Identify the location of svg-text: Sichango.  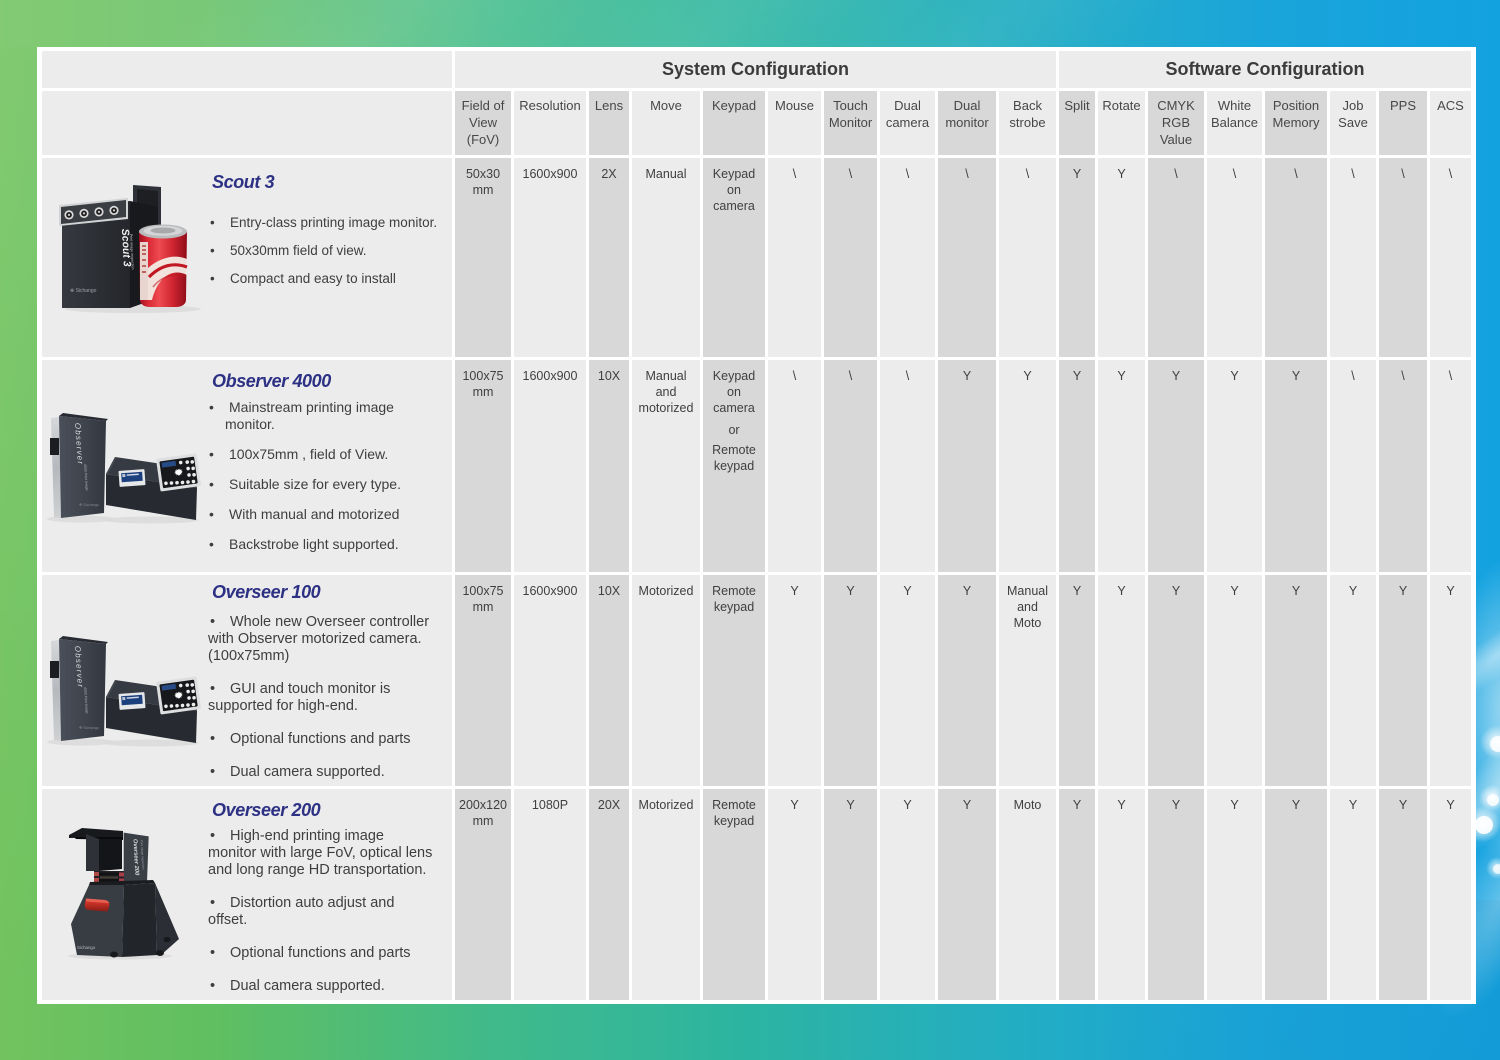
(86, 947).